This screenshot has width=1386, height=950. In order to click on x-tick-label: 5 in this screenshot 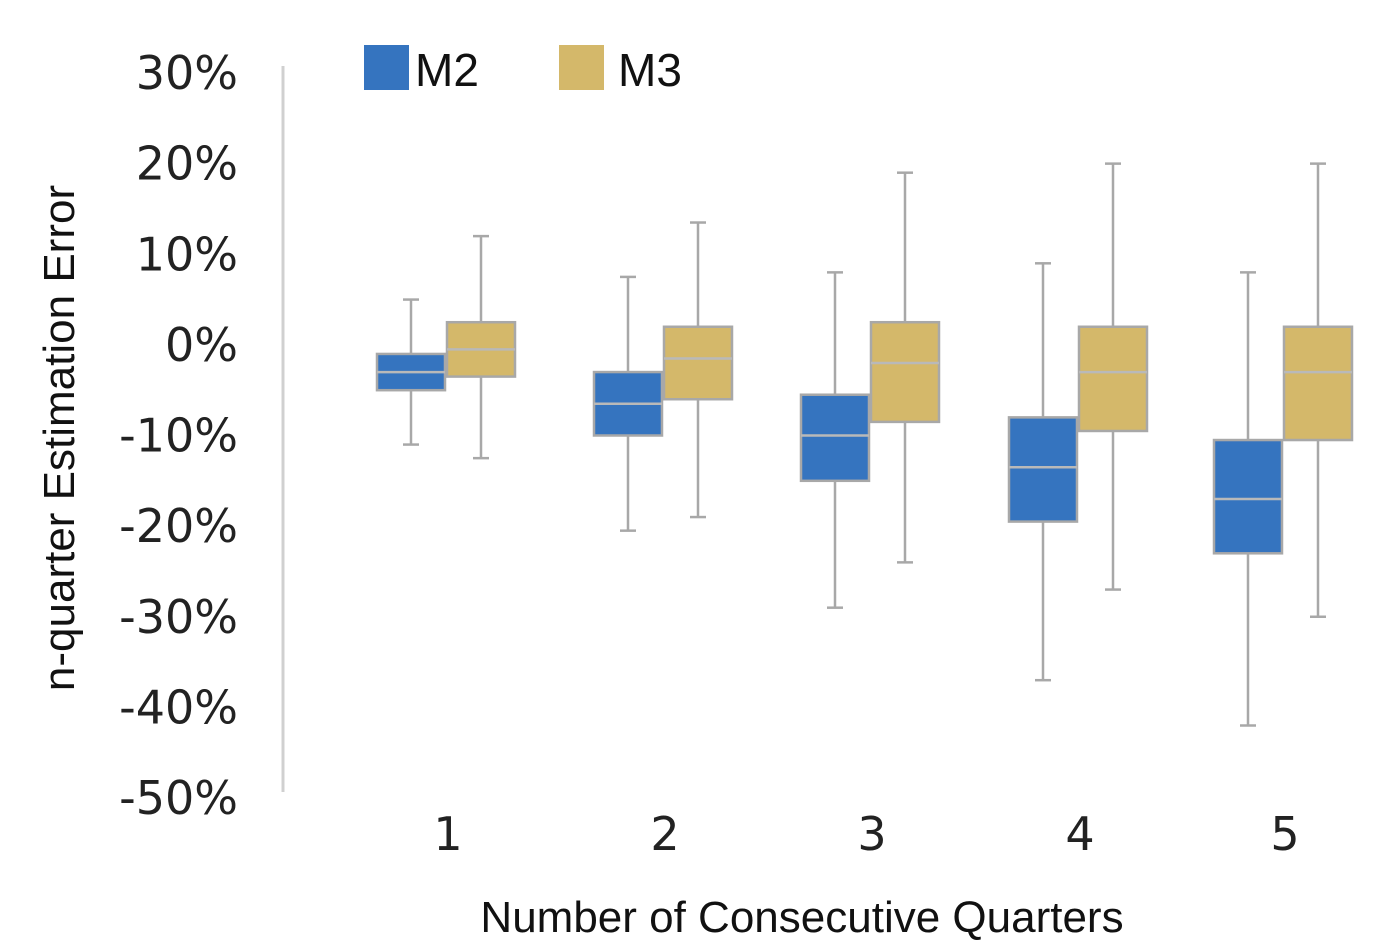, I will do `click(1284, 834)`.